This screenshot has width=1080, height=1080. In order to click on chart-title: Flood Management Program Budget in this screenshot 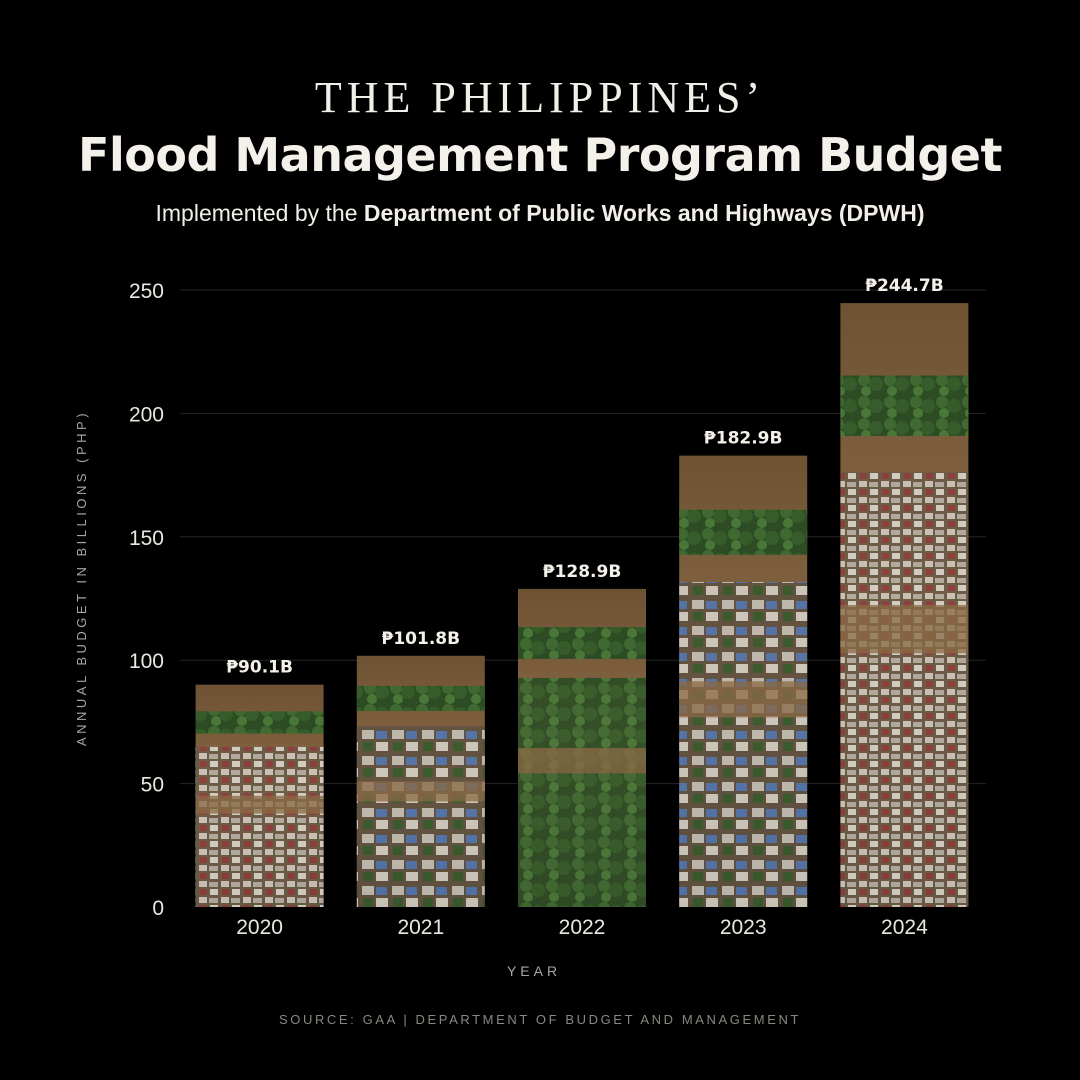, I will do `click(540, 155)`.